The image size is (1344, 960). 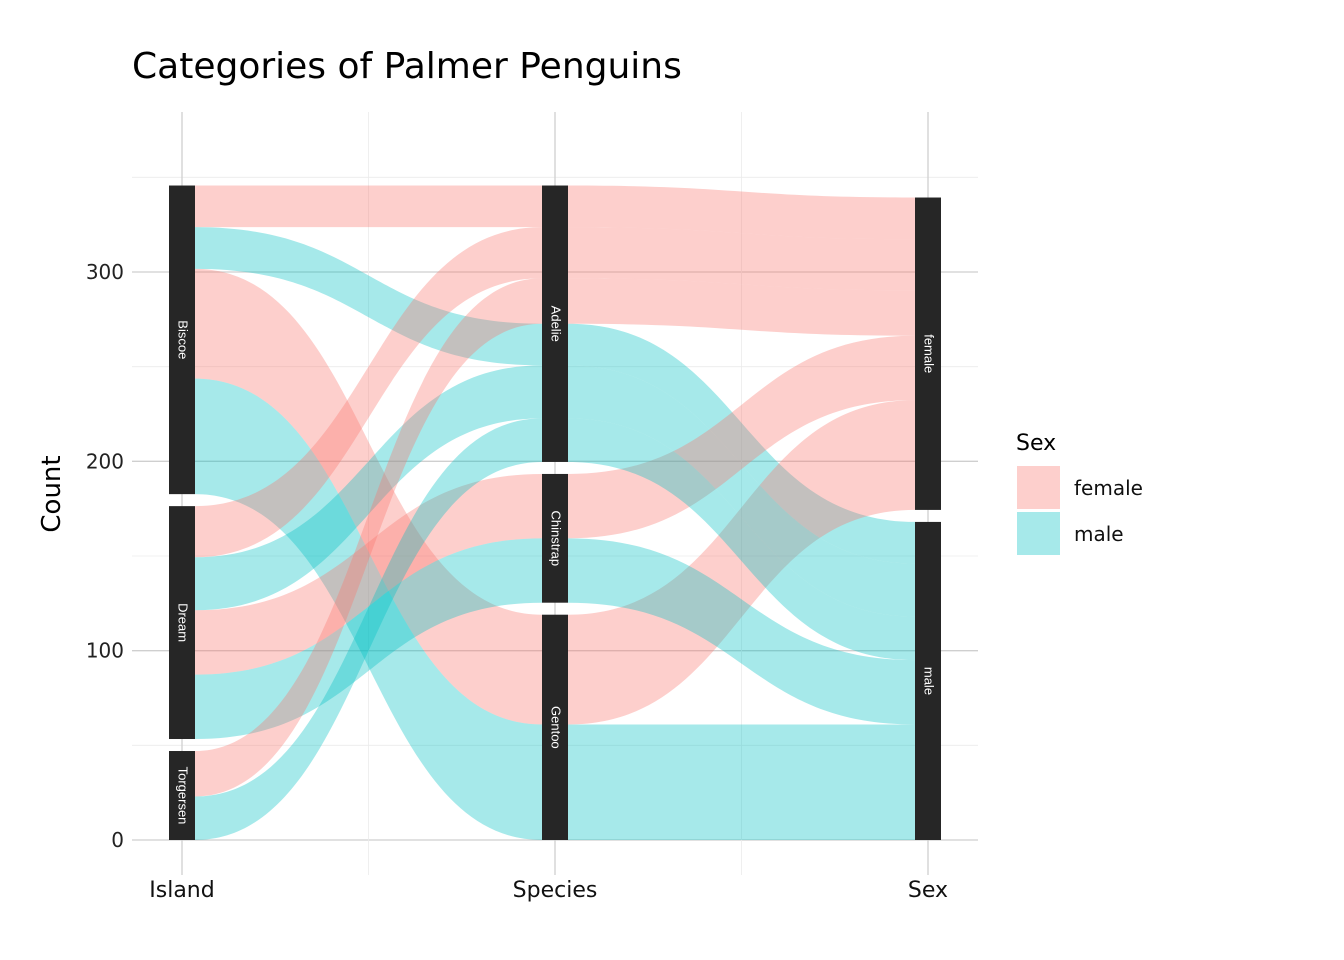 I want to click on stratum-bar-torgersen, so click(x=182, y=795).